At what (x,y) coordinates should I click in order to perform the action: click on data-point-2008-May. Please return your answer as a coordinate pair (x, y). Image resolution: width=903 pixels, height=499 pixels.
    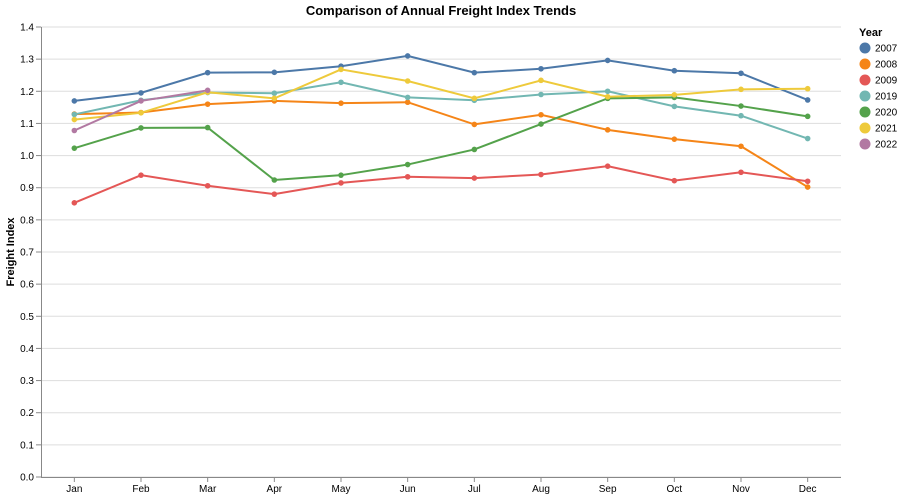
    Looking at the image, I should click on (341, 103).